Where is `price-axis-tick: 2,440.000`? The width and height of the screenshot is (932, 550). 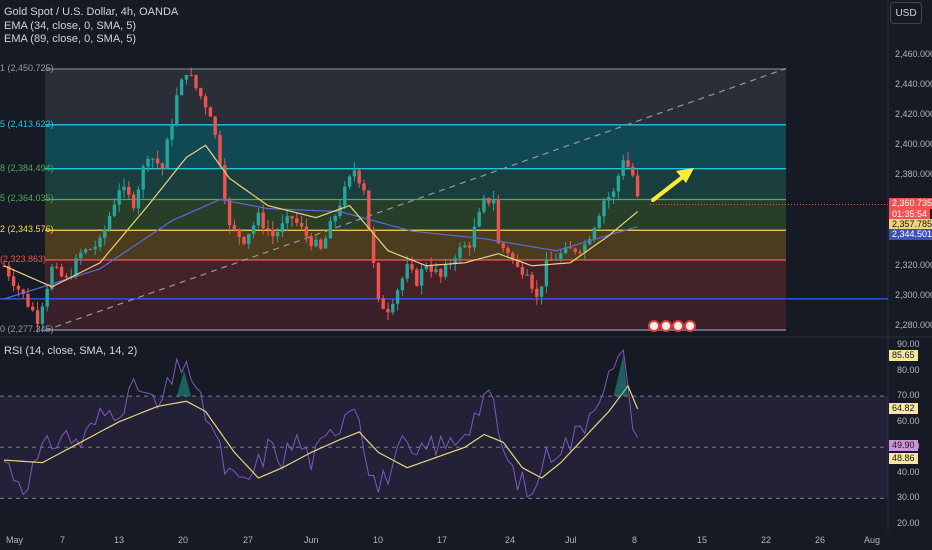 price-axis-tick: 2,440.000 is located at coordinates (913, 84).